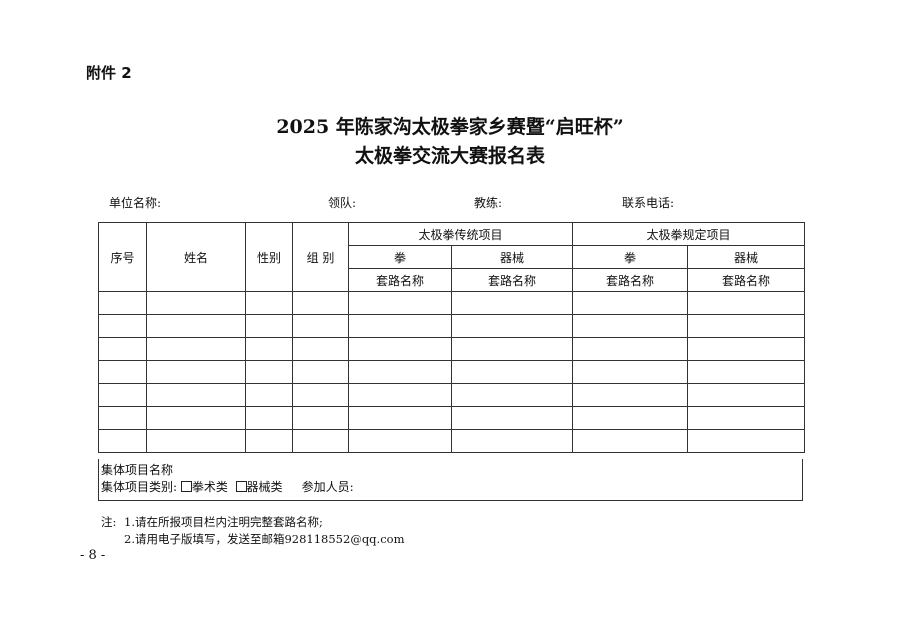  I want to click on unit-field: 单位名称:, so click(135, 203).